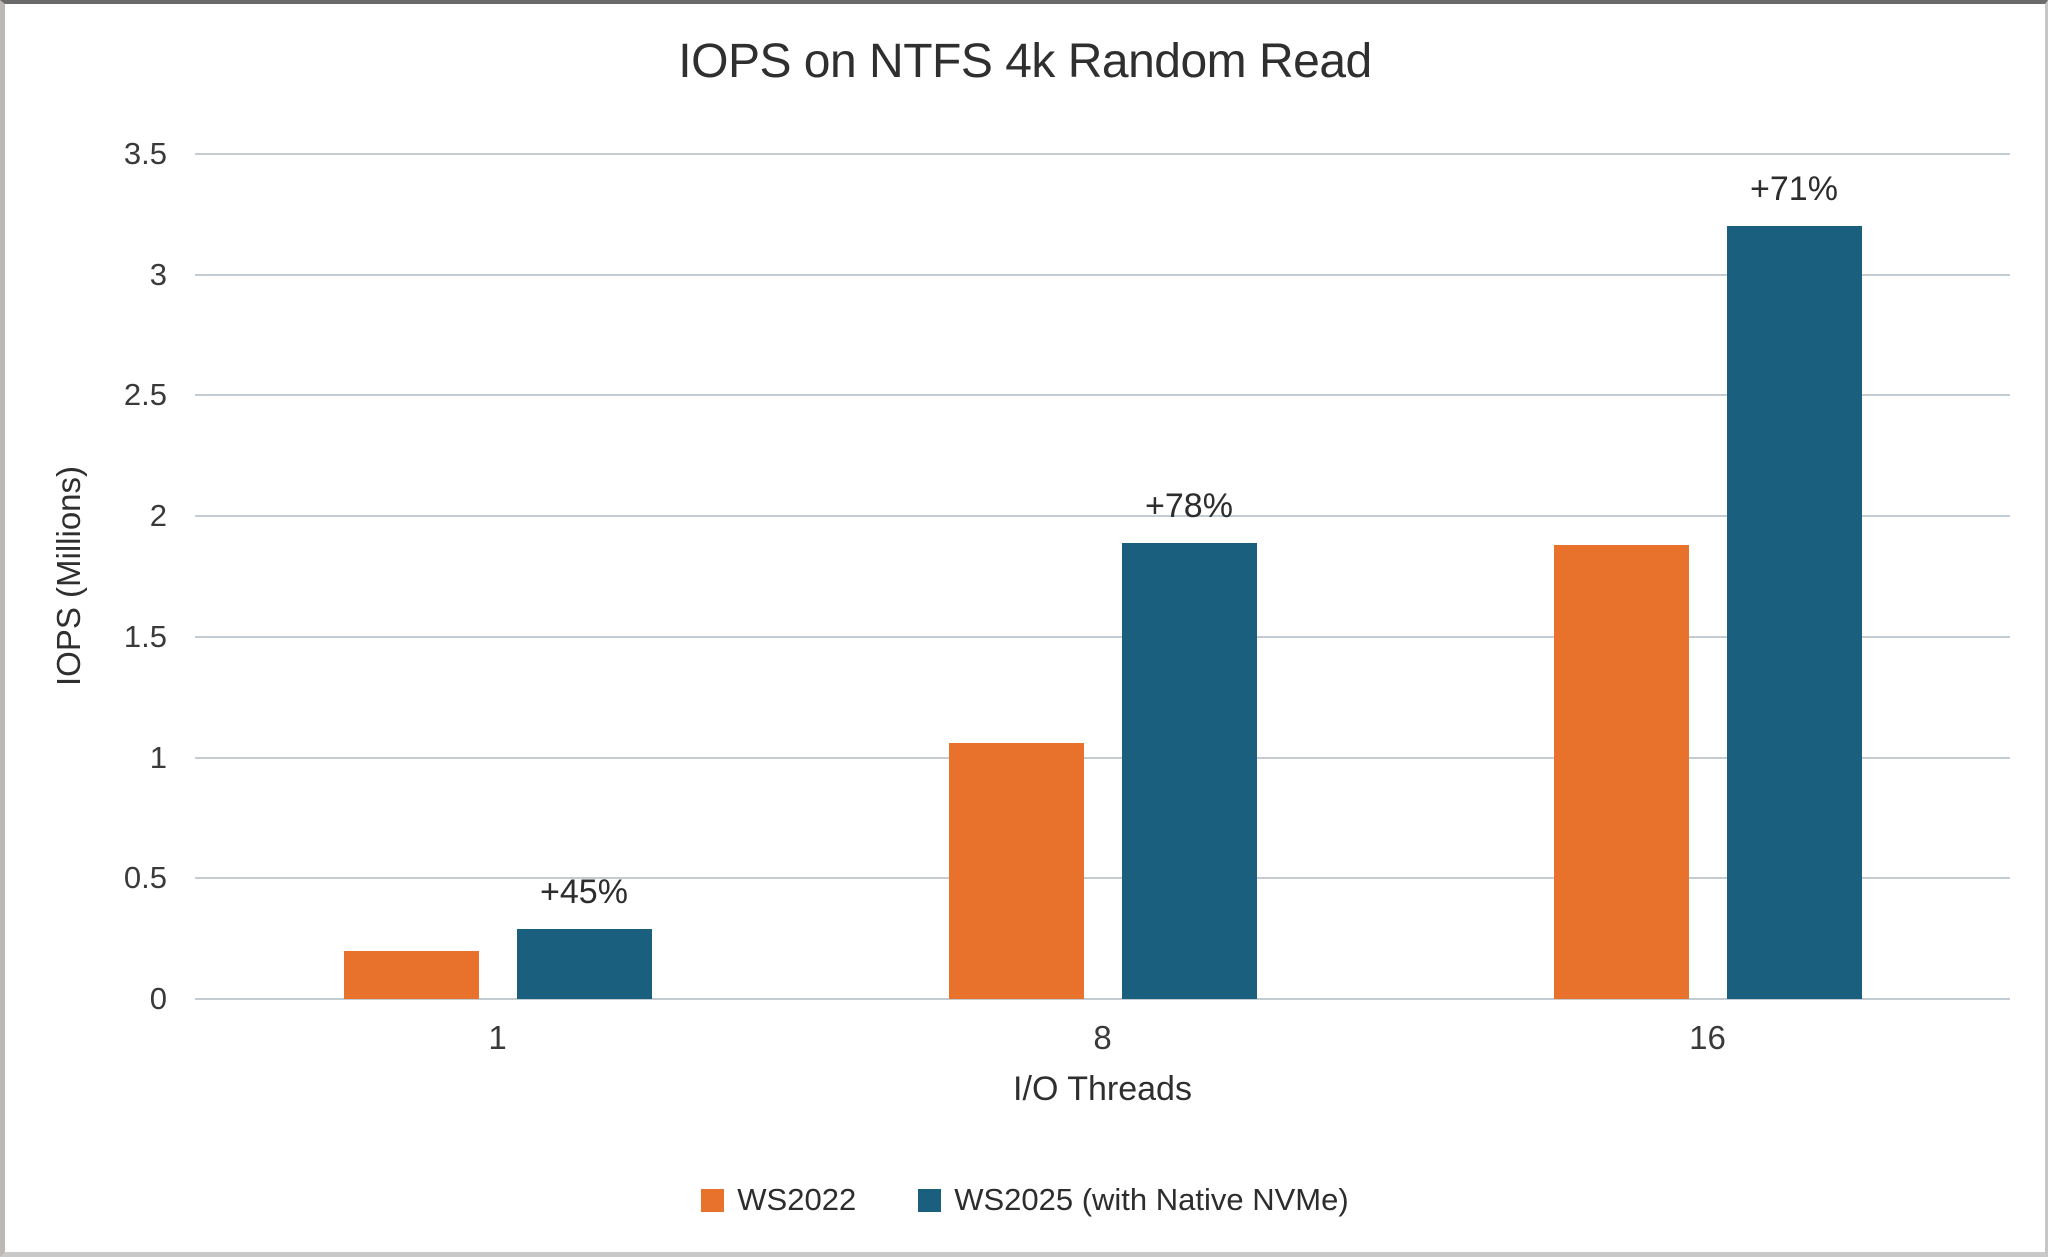  Describe the element at coordinates (158, 274) in the screenshot. I see `y-tick-label: 3` at that location.